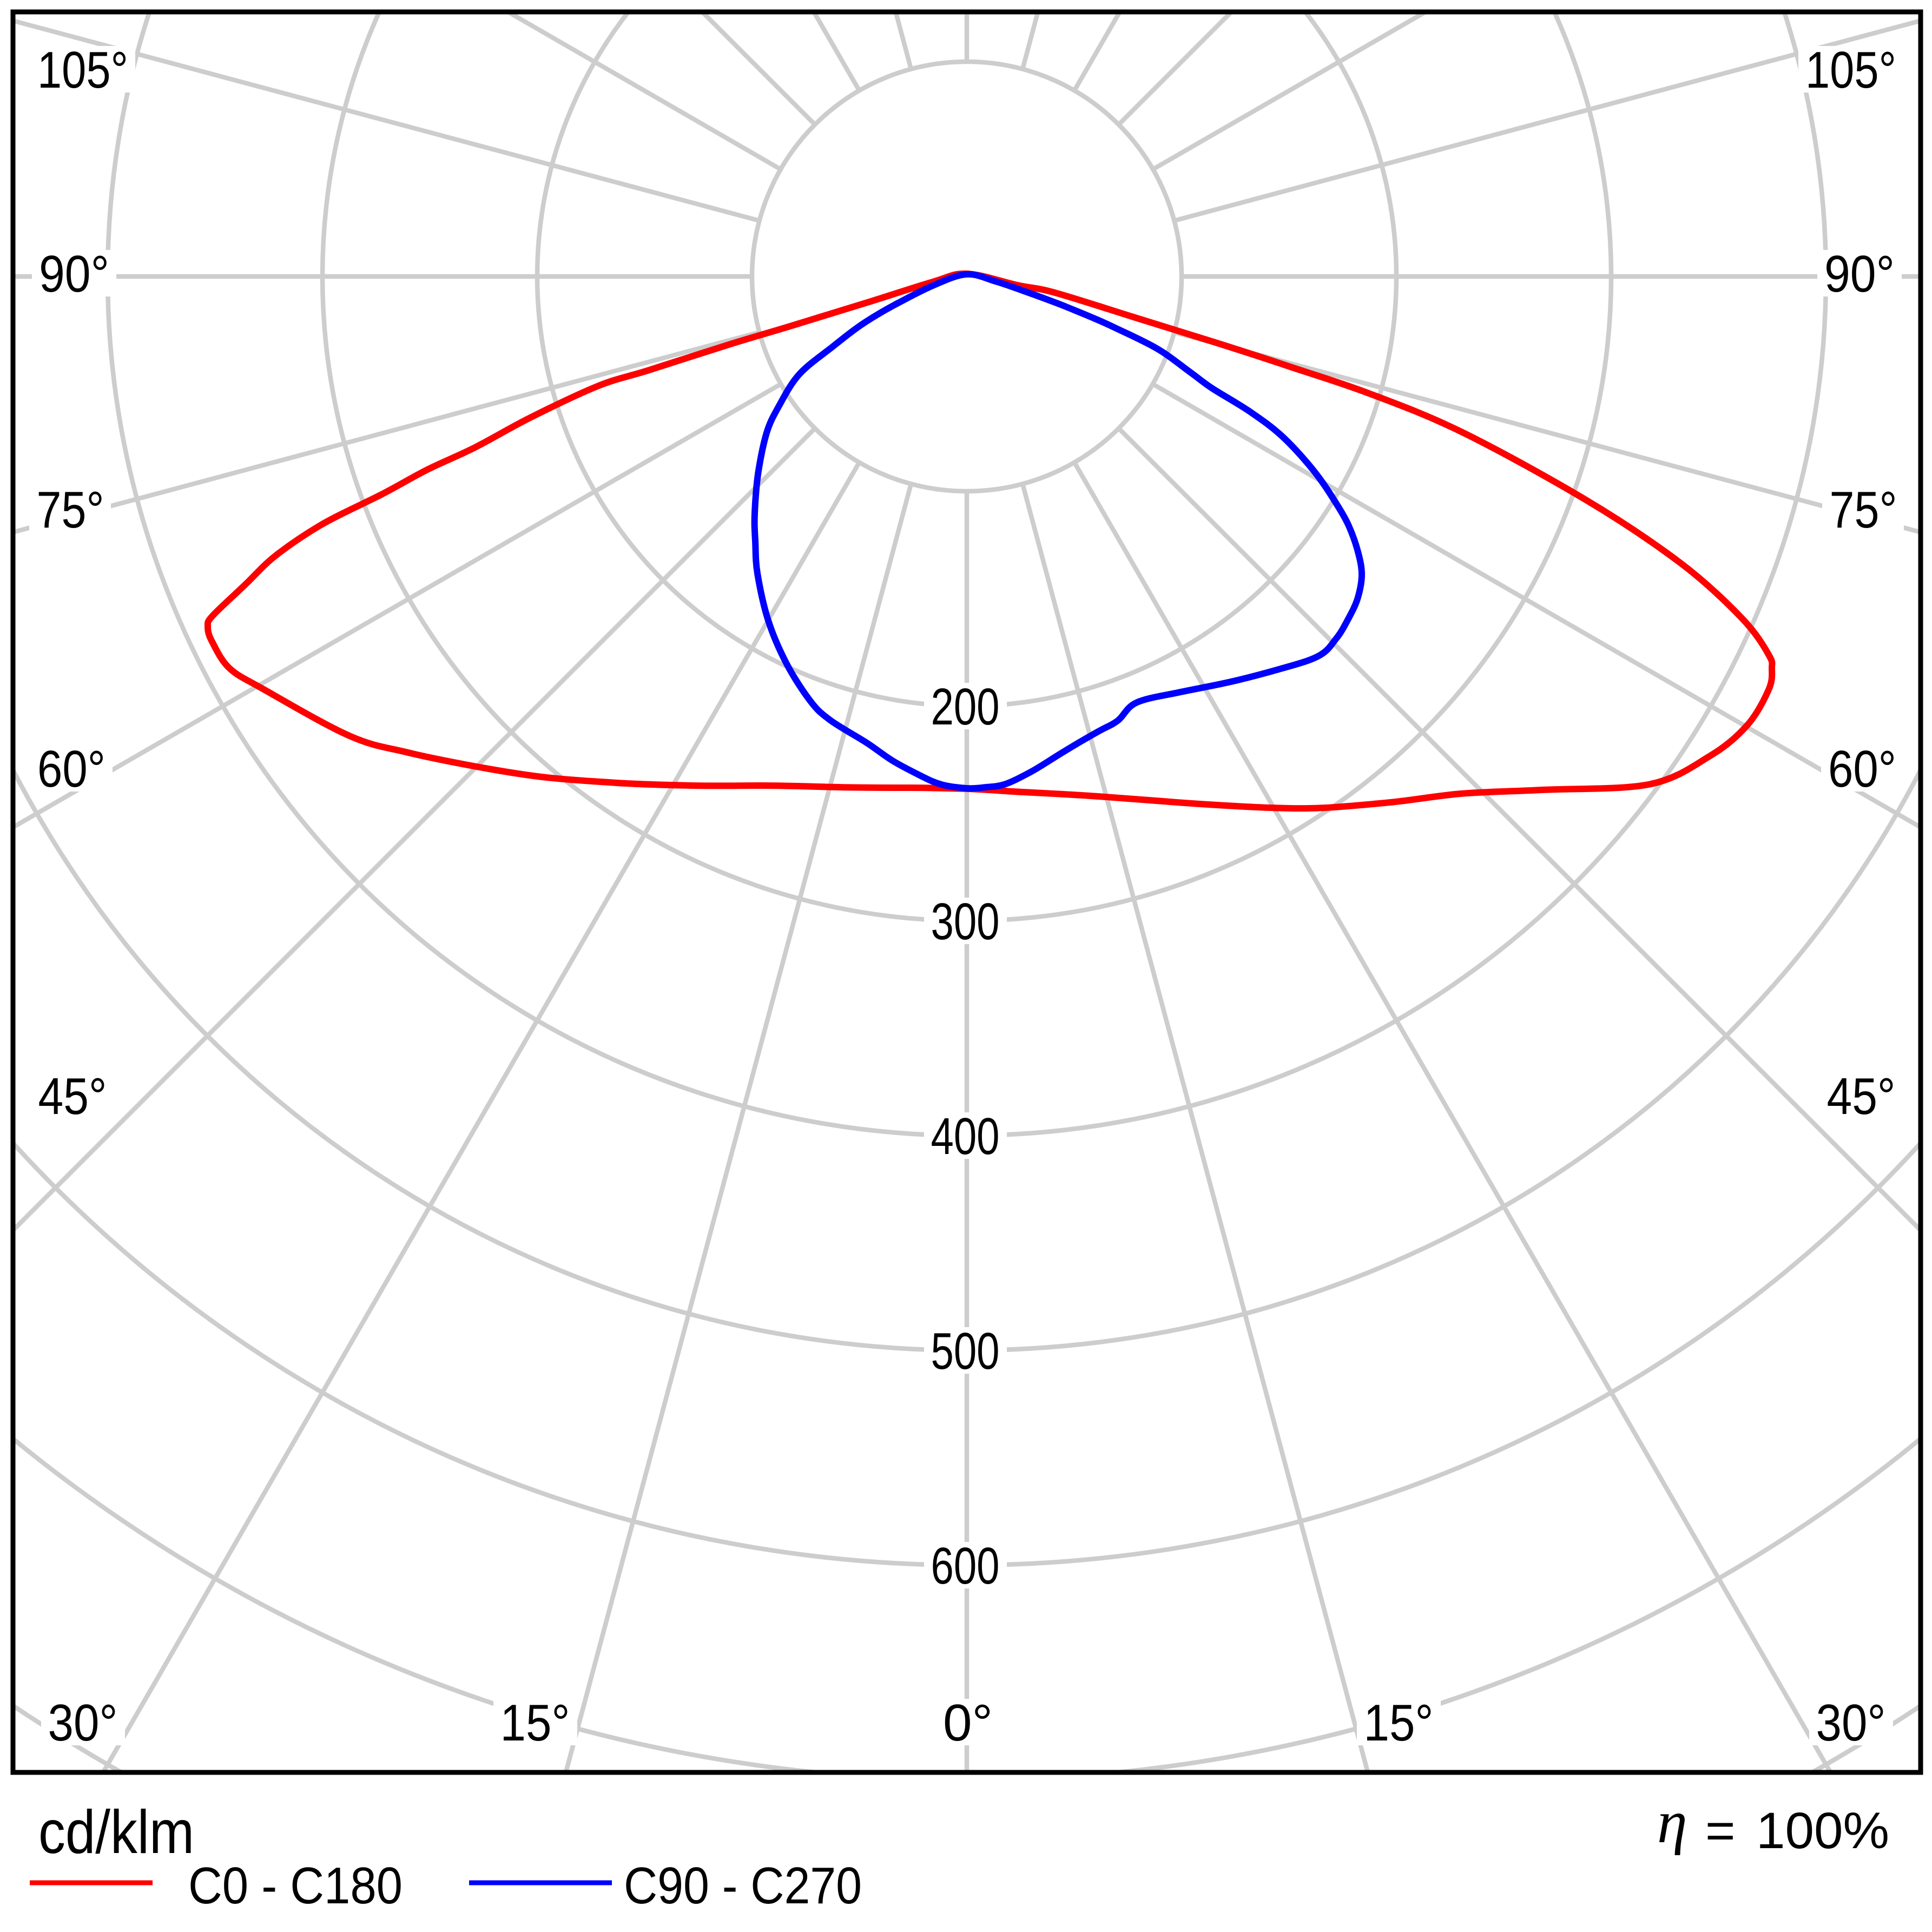  I want to click on svg-text: 0°, so click(968, 1723).